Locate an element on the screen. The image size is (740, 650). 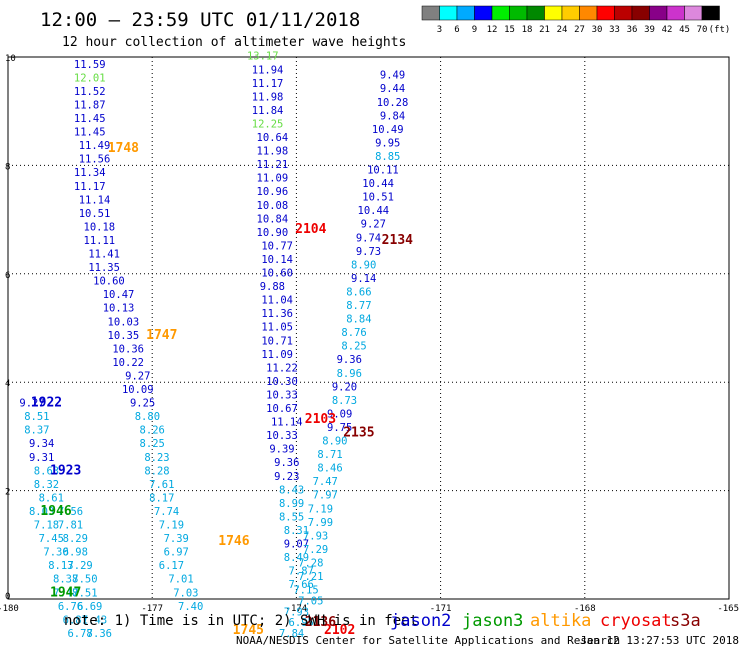
swh-label: 7.19 is located at coordinates (320, 509).